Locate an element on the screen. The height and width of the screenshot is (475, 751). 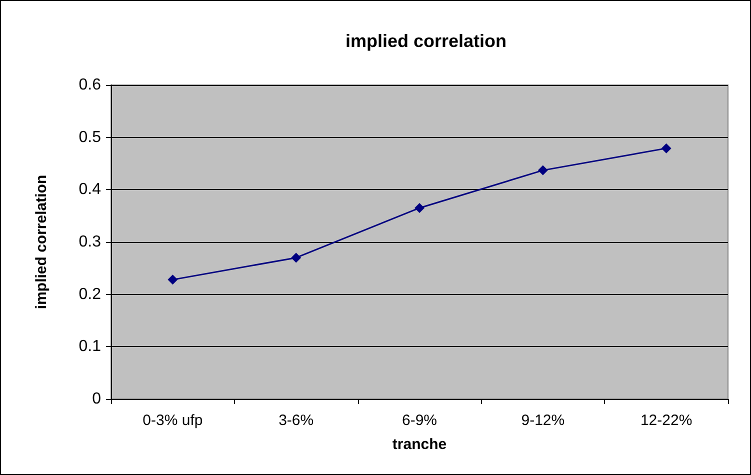
y-tick-label: 0.1 is located at coordinates (90, 347).